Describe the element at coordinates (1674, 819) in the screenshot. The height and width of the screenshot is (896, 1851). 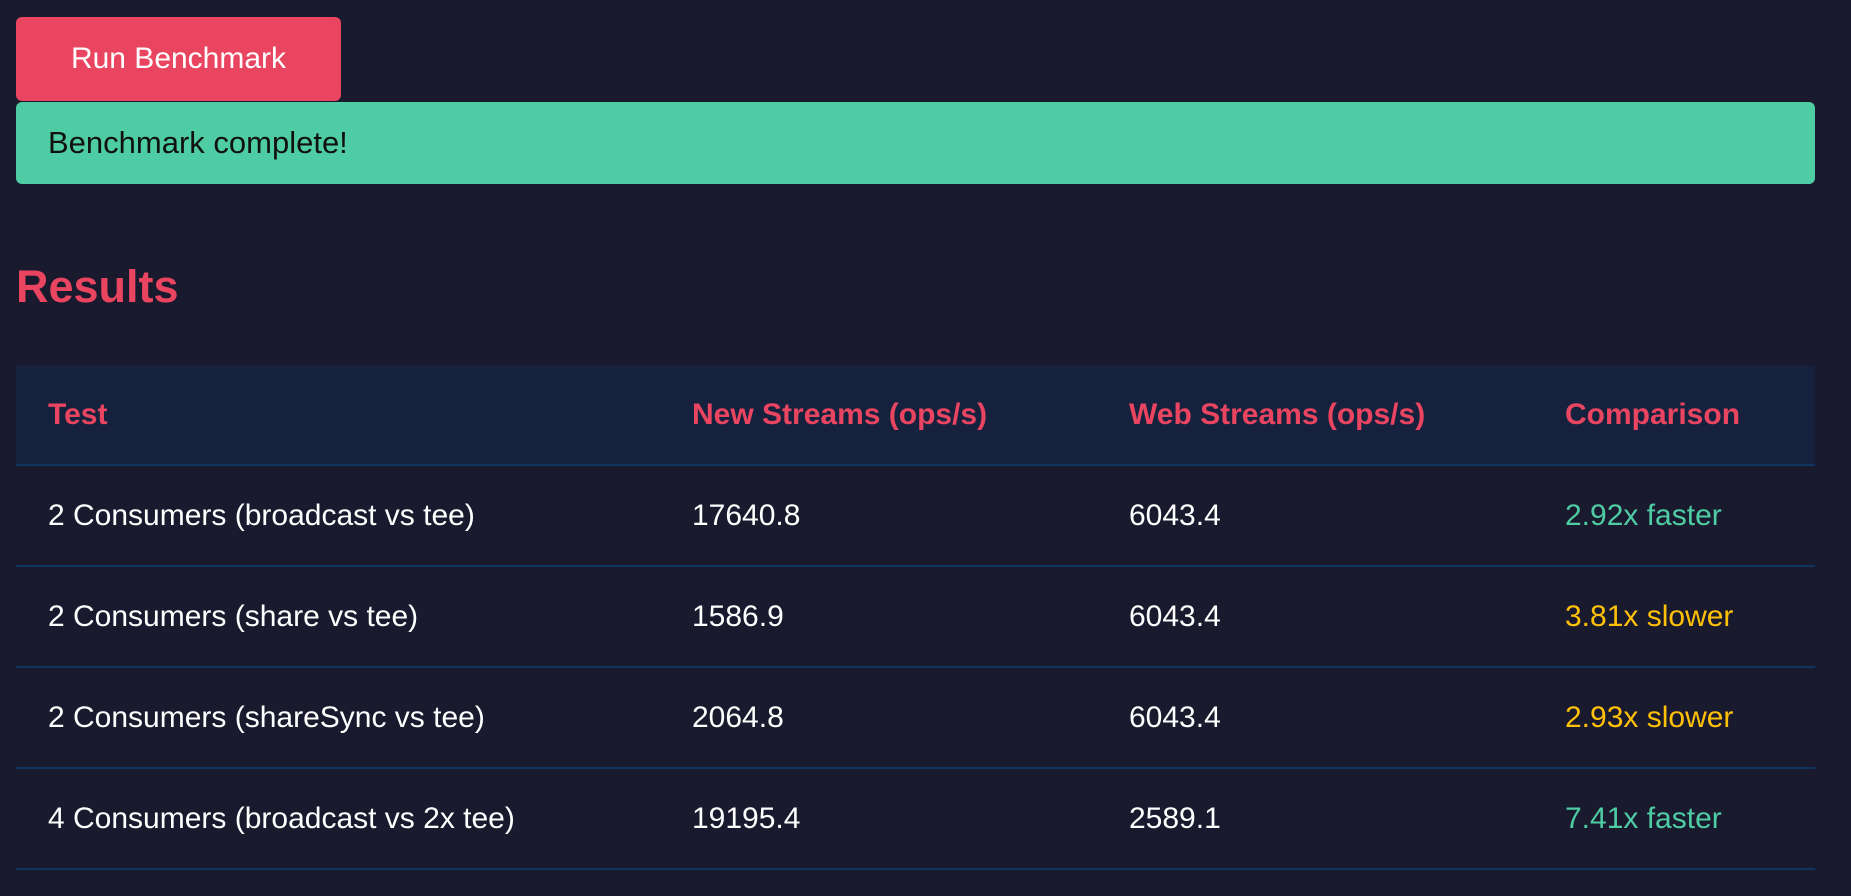
I see `comparison-cell: 7.41x faster` at that location.